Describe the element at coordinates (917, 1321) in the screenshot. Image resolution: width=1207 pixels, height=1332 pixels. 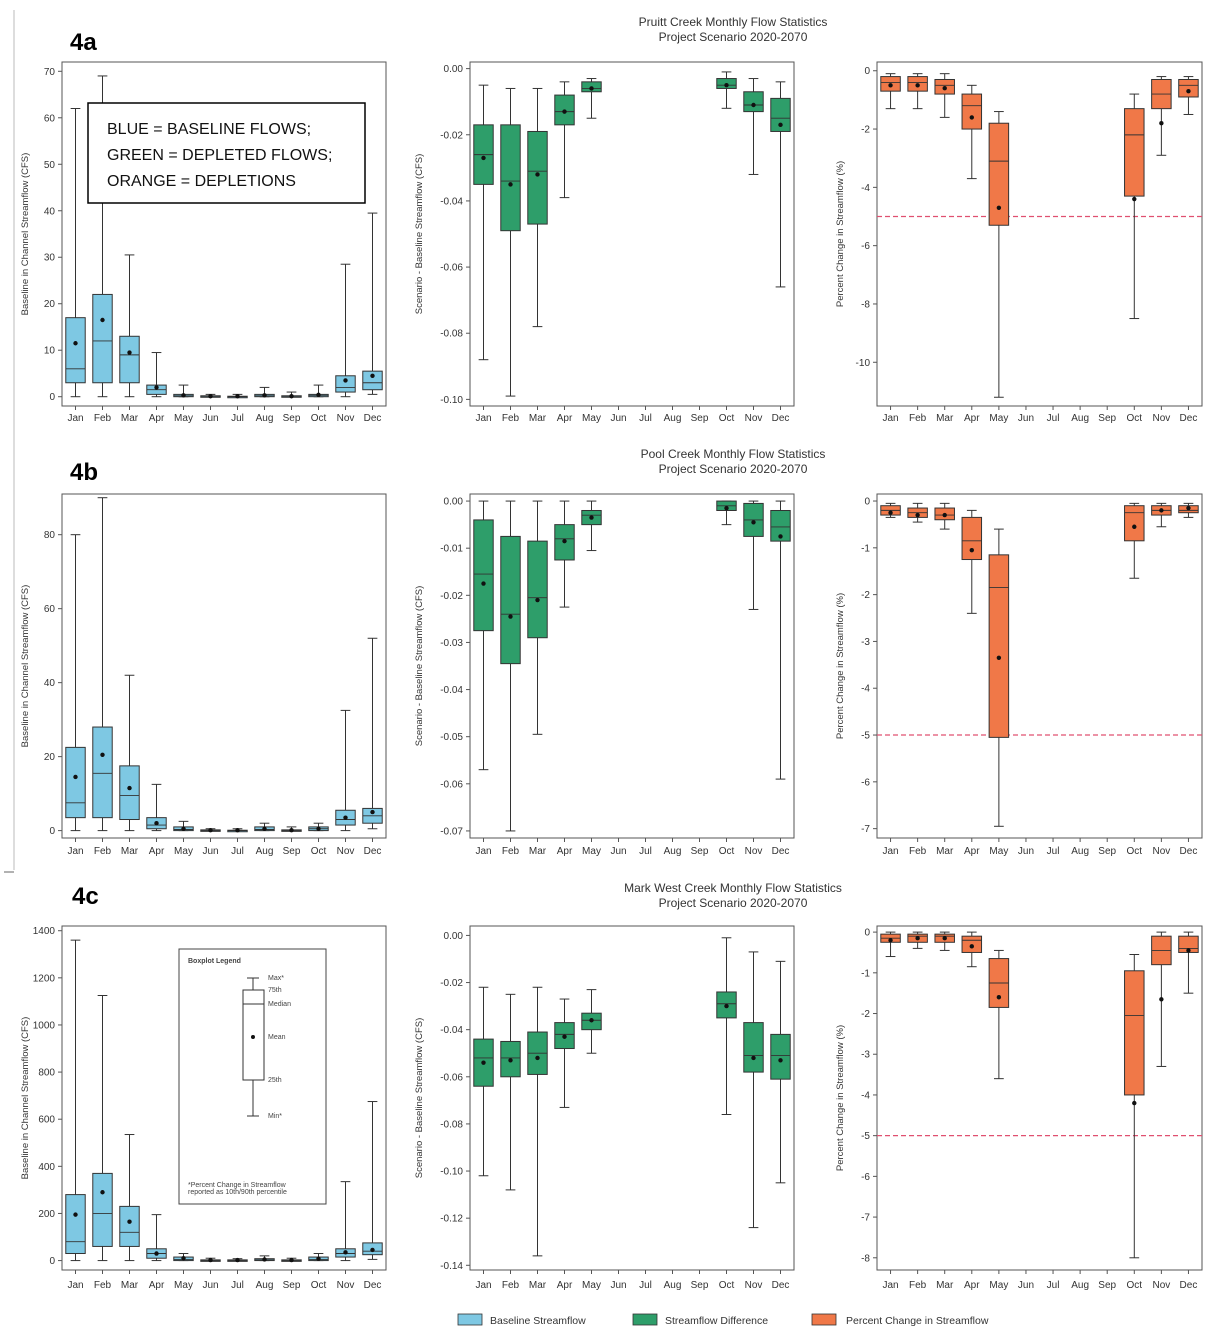
I see `legend-label-percent: Percent Change in Streamflow` at that location.